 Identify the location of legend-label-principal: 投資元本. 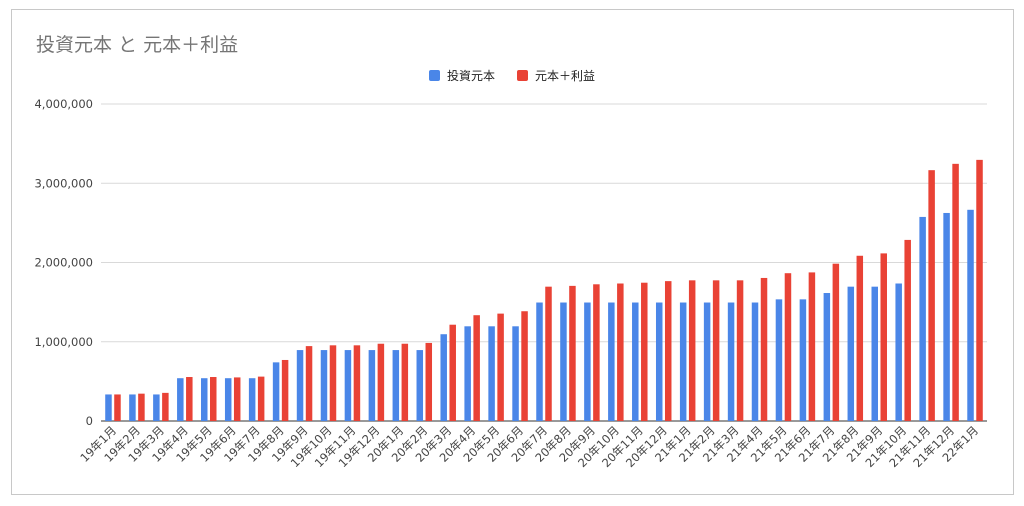
(470, 76).